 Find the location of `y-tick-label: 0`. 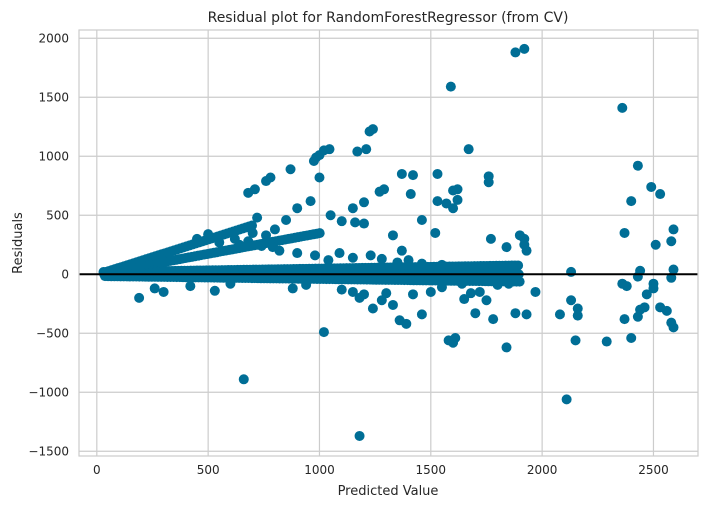

y-tick-label: 0 is located at coordinates (65, 274).